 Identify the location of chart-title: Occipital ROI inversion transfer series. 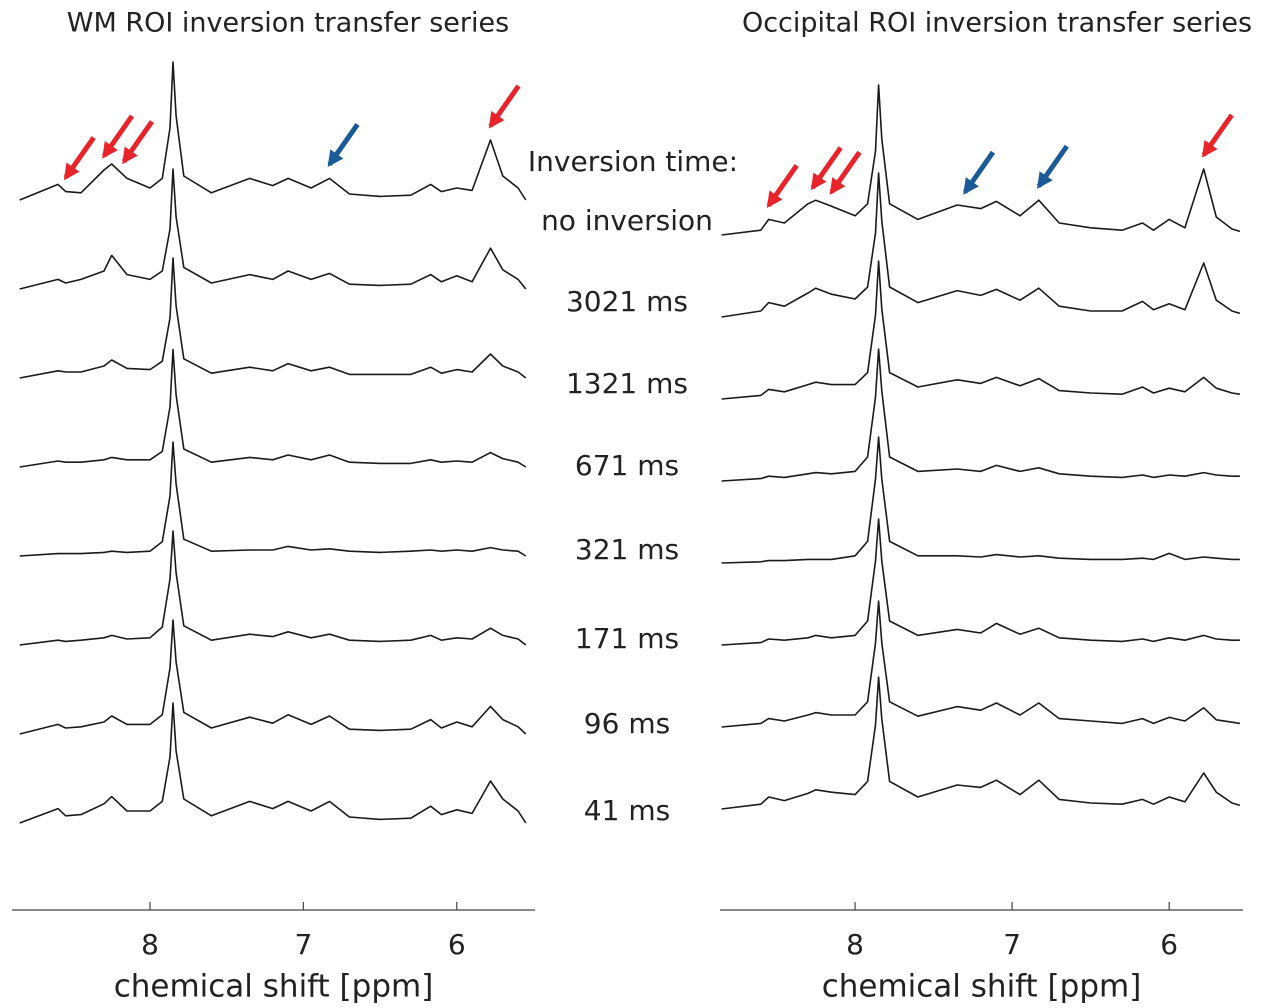
(997, 23).